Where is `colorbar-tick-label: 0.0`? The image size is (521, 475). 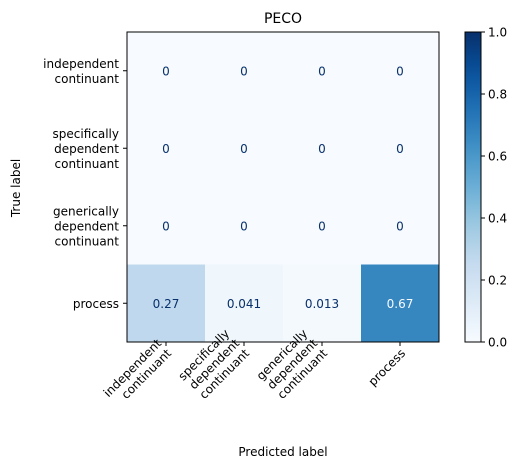
colorbar-tick-label: 0.0 is located at coordinates (497, 343).